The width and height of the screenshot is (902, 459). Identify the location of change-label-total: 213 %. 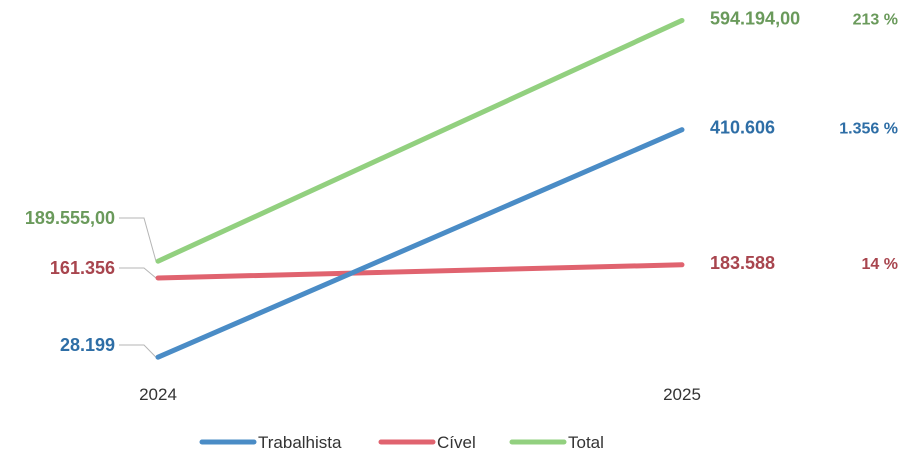
(875, 19).